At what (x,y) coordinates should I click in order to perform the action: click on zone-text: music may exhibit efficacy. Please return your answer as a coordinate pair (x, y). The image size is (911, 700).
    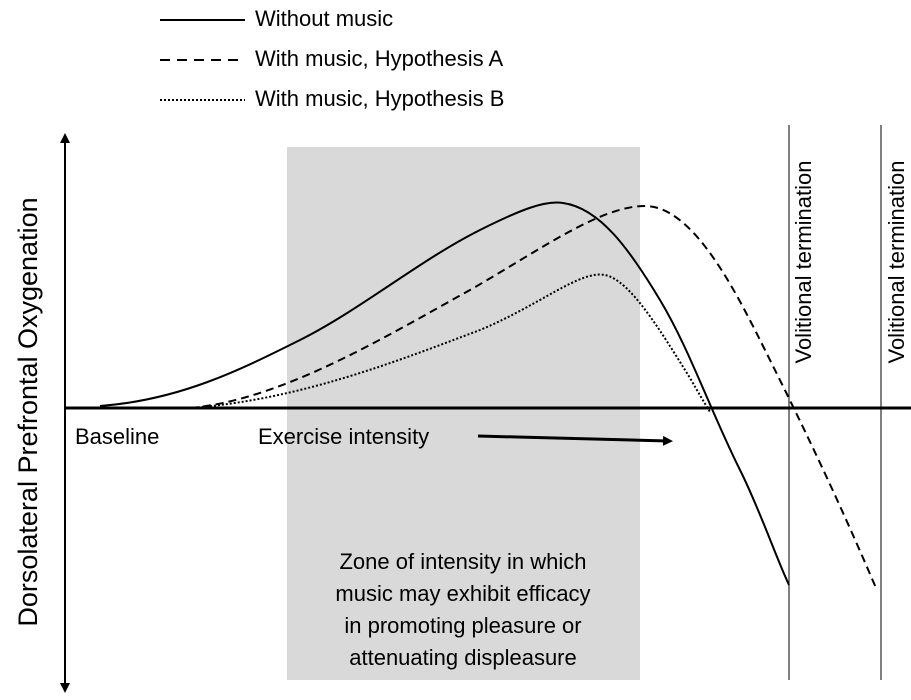
    Looking at the image, I should click on (462, 593).